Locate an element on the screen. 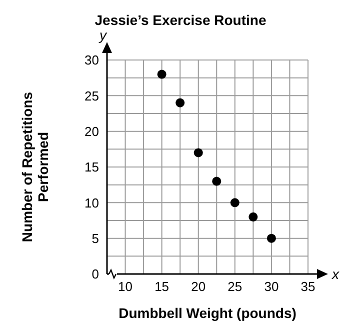 The image size is (363, 330). chart-title: Jessie’s Exercise Routine is located at coordinates (181, 20).